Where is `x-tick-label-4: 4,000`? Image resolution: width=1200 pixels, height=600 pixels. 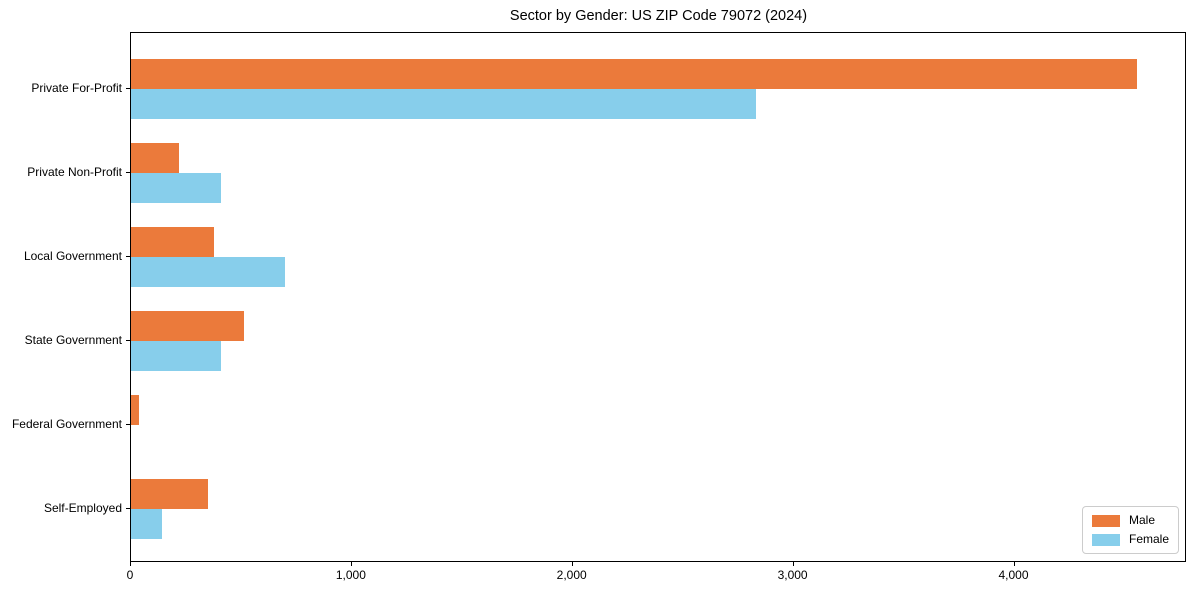
x-tick-label-4: 4,000 is located at coordinates (1013, 575).